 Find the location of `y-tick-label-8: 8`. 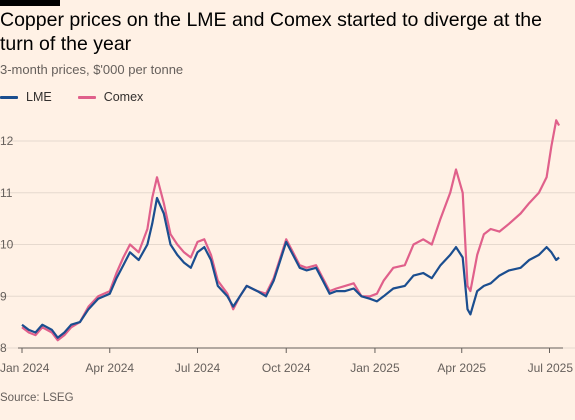

y-tick-label-8: 8 is located at coordinates (3, 348).